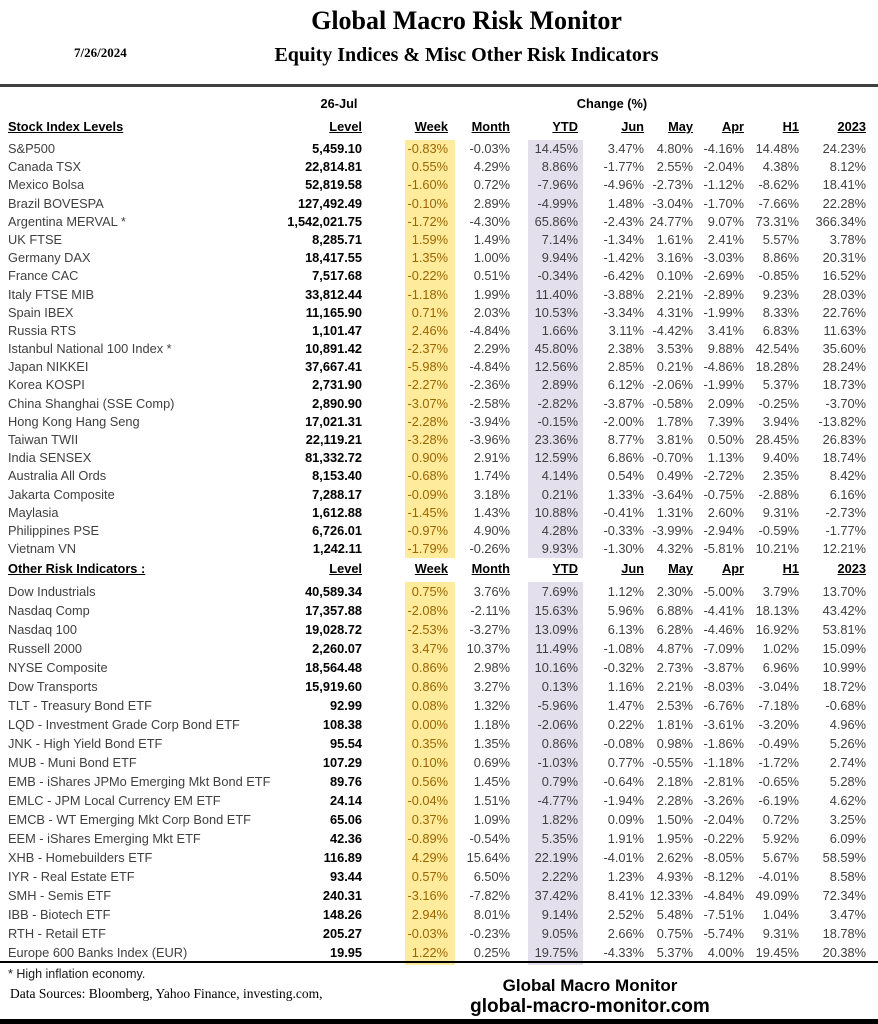  Describe the element at coordinates (851, 569) in the screenshot. I see `column-header-2023: 2023` at that location.